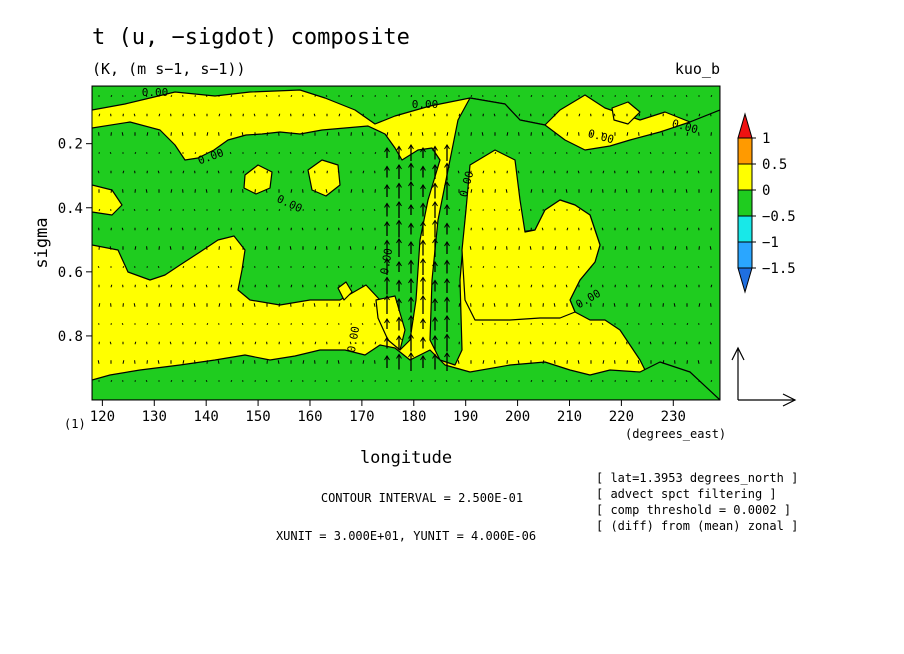 This screenshot has height=654, width=904. What do you see at coordinates (693, 510) in the screenshot?
I see `info-line: [ comp threshold = 0.0002 ]` at bounding box center [693, 510].